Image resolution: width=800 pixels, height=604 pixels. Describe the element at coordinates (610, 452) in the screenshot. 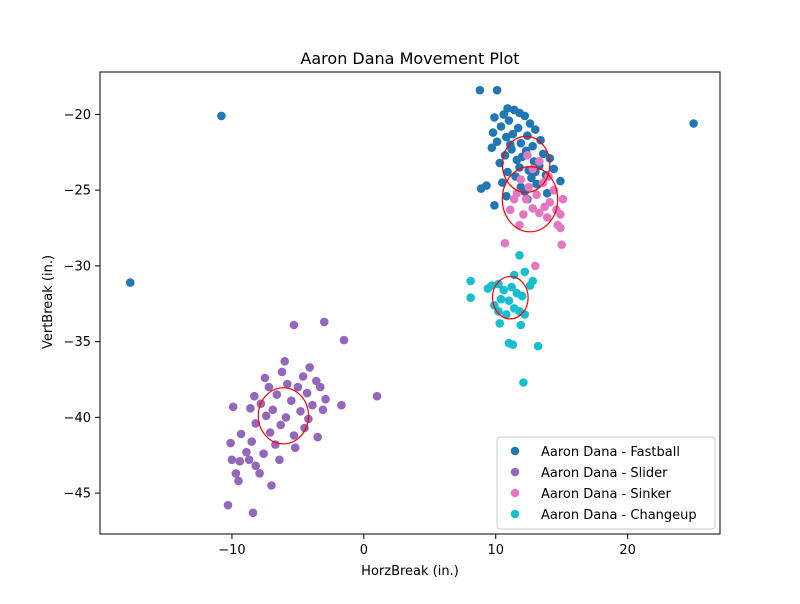

I see `legend-label: Aaron Dana - Fastball` at that location.